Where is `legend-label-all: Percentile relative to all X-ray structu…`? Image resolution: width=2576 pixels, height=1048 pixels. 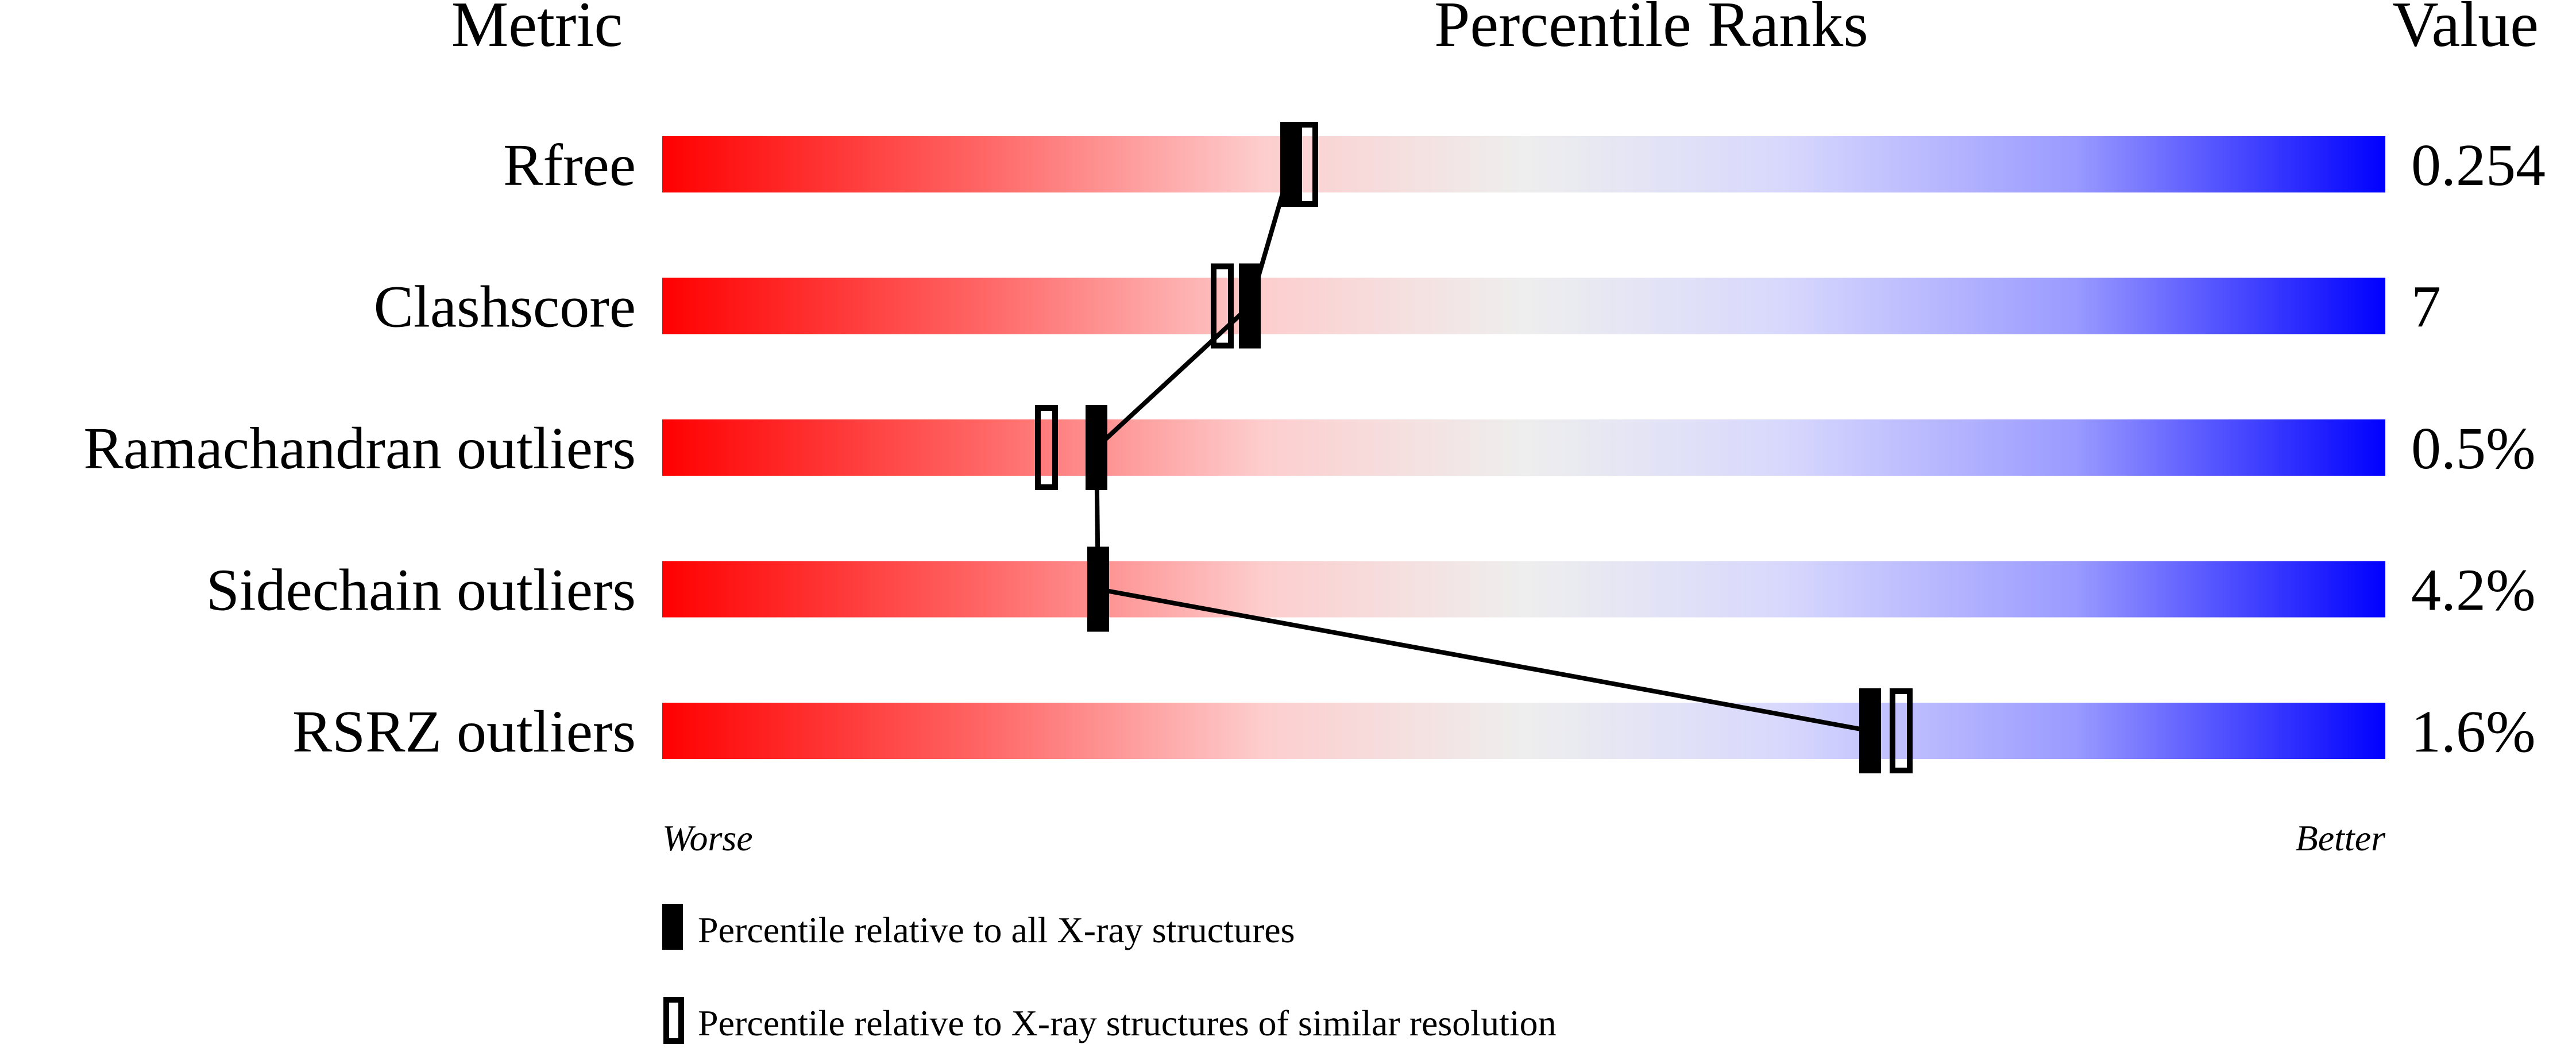
legend-label-all: Percentile relative to all X-ray structu… is located at coordinates (996, 930).